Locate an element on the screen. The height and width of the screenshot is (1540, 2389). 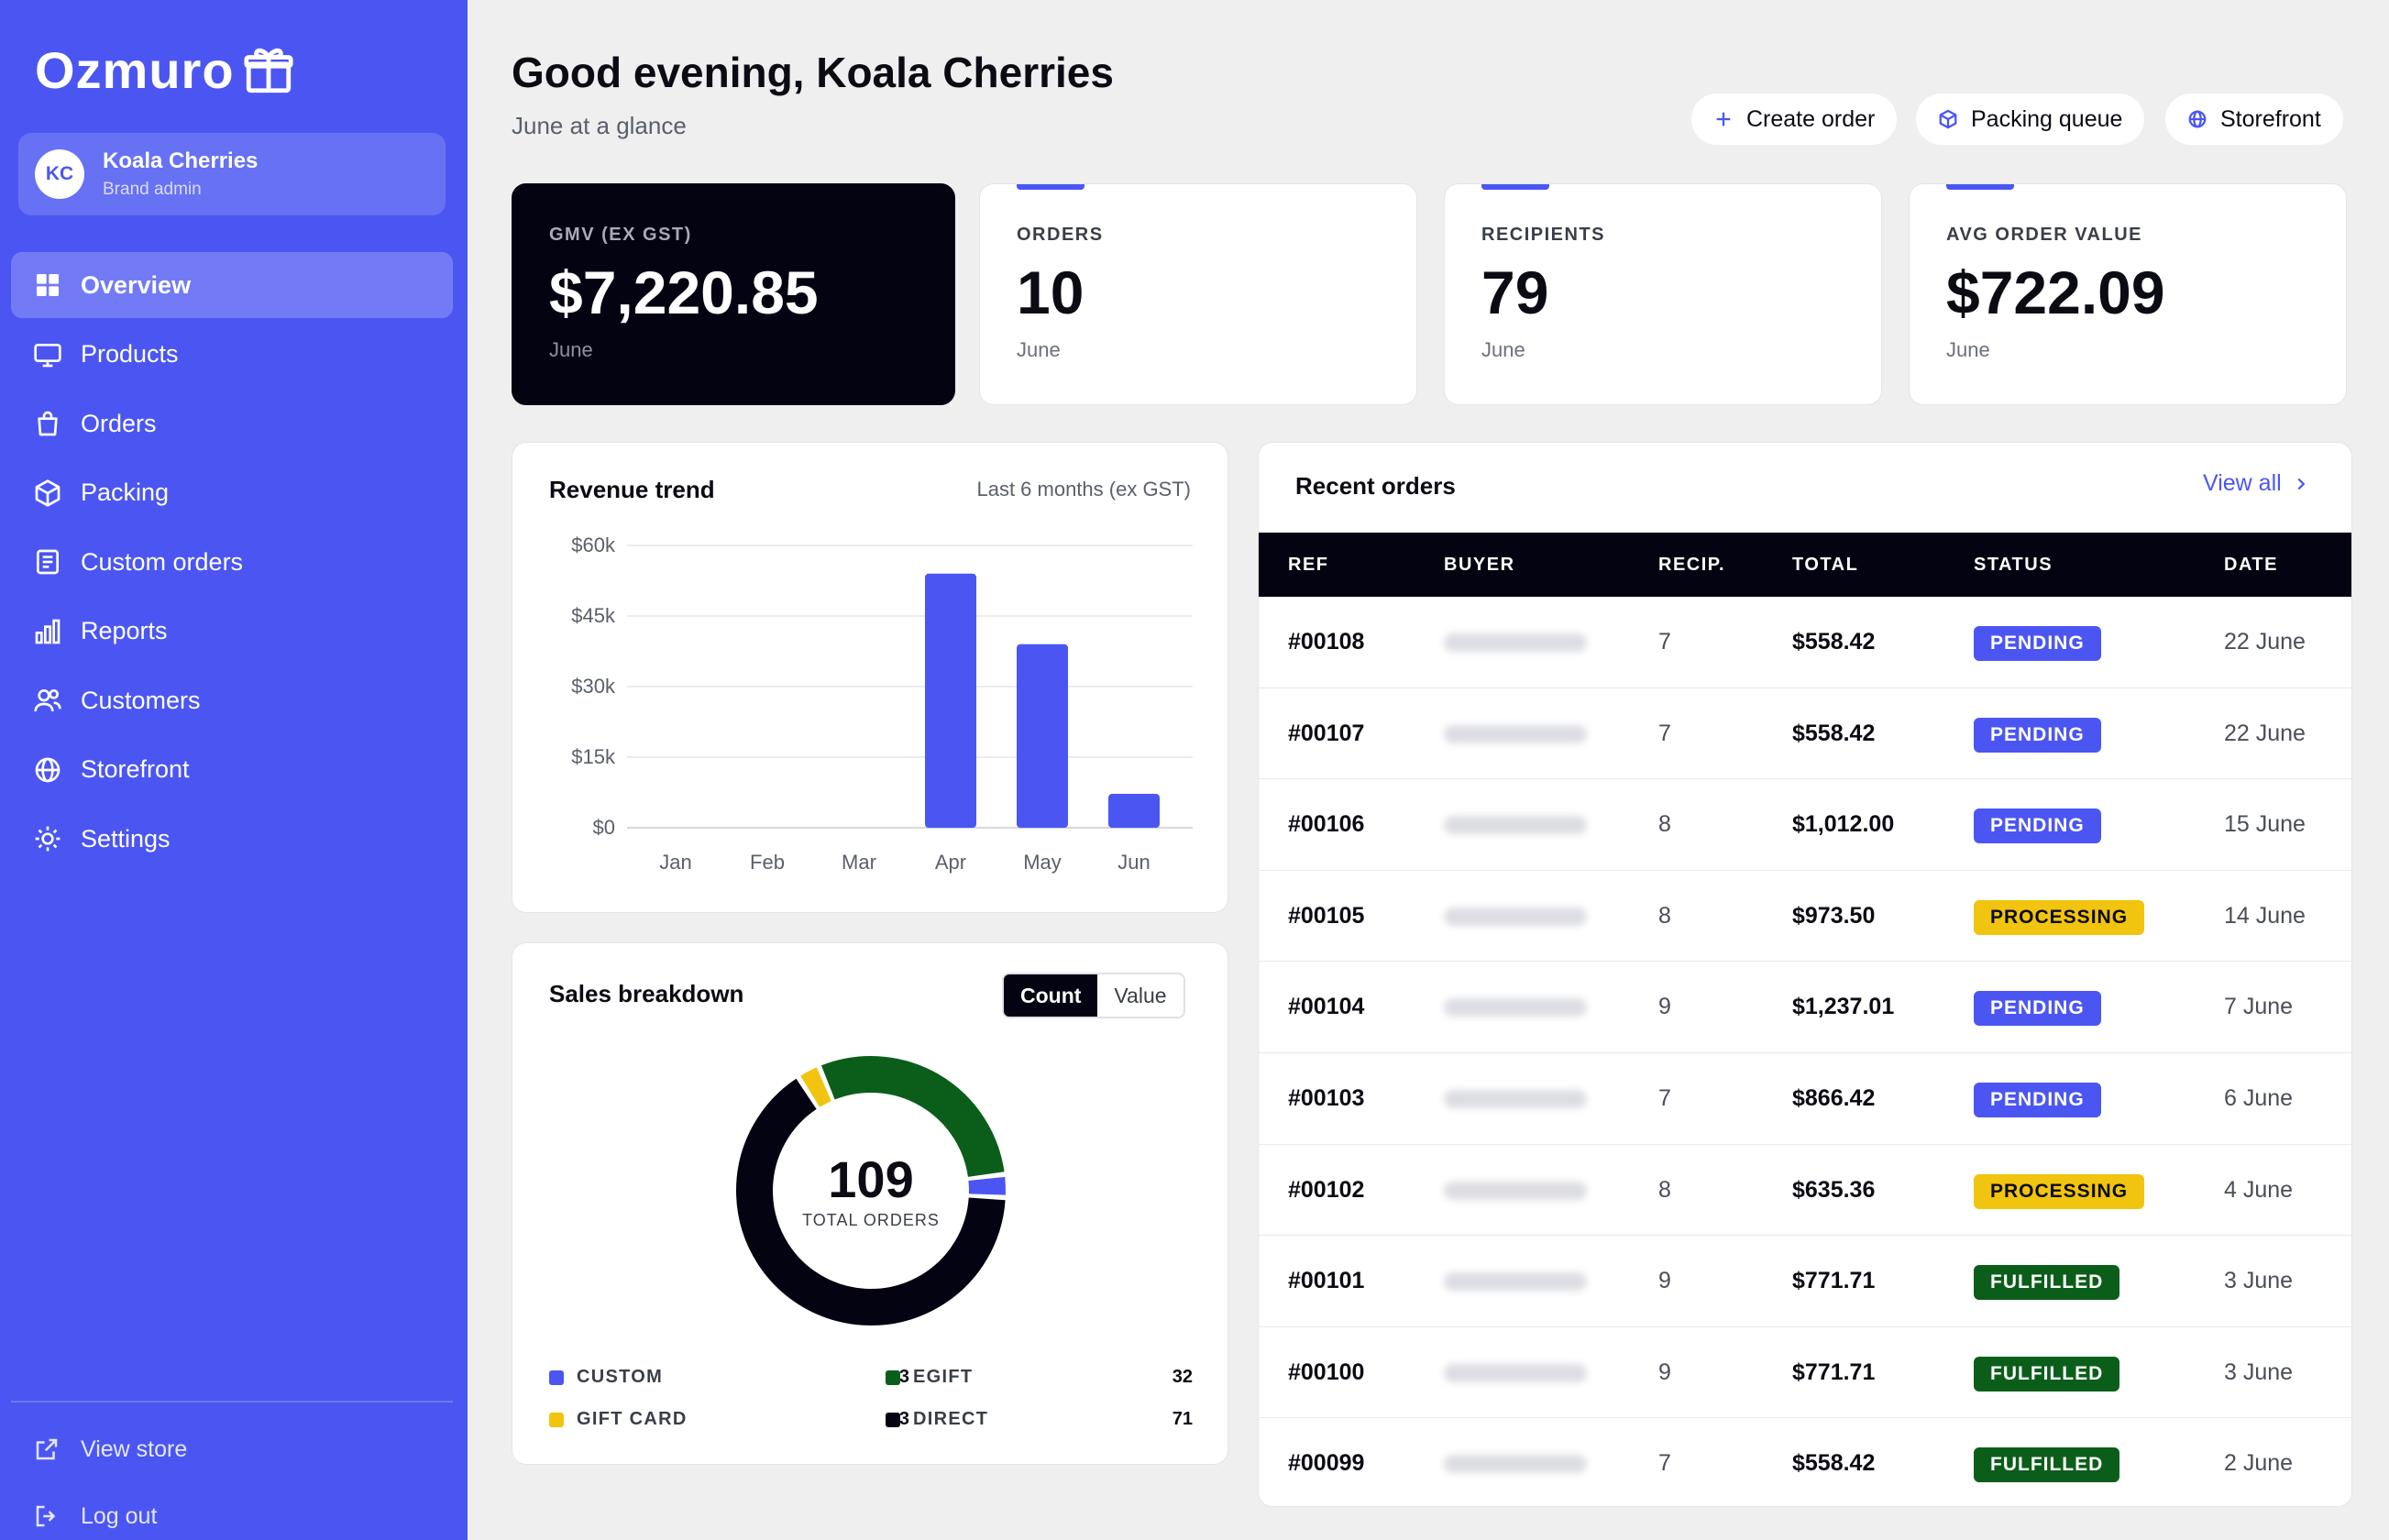
log-out-link: Log out is located at coordinates (232, 1514).